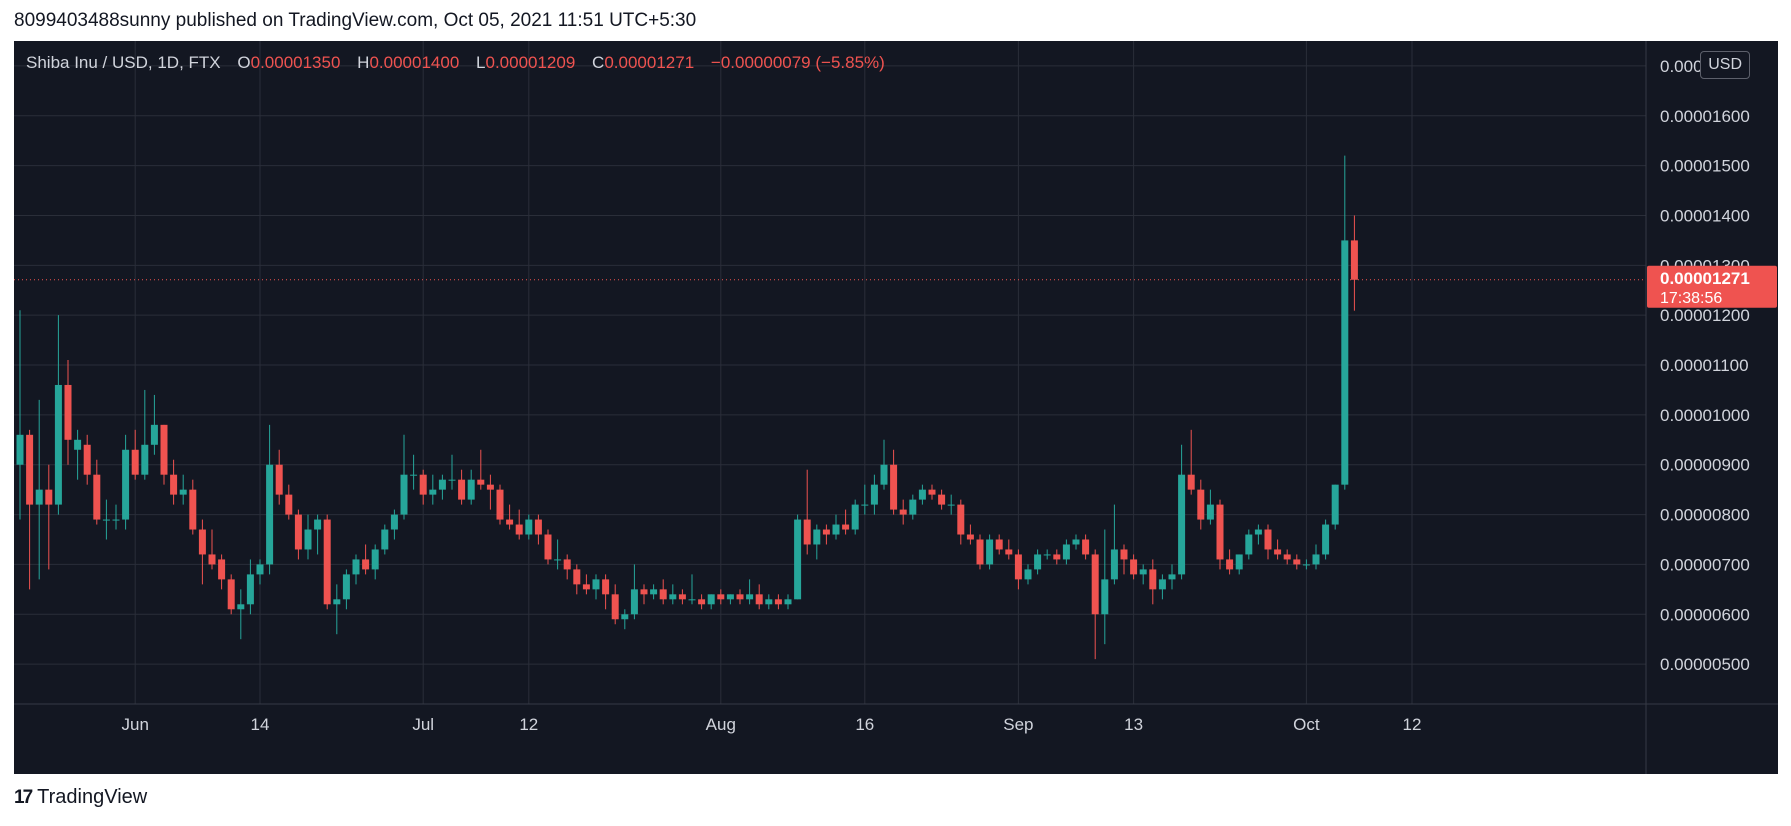  Describe the element at coordinates (1725, 65) in the screenshot. I see `currency-button: USD` at that location.